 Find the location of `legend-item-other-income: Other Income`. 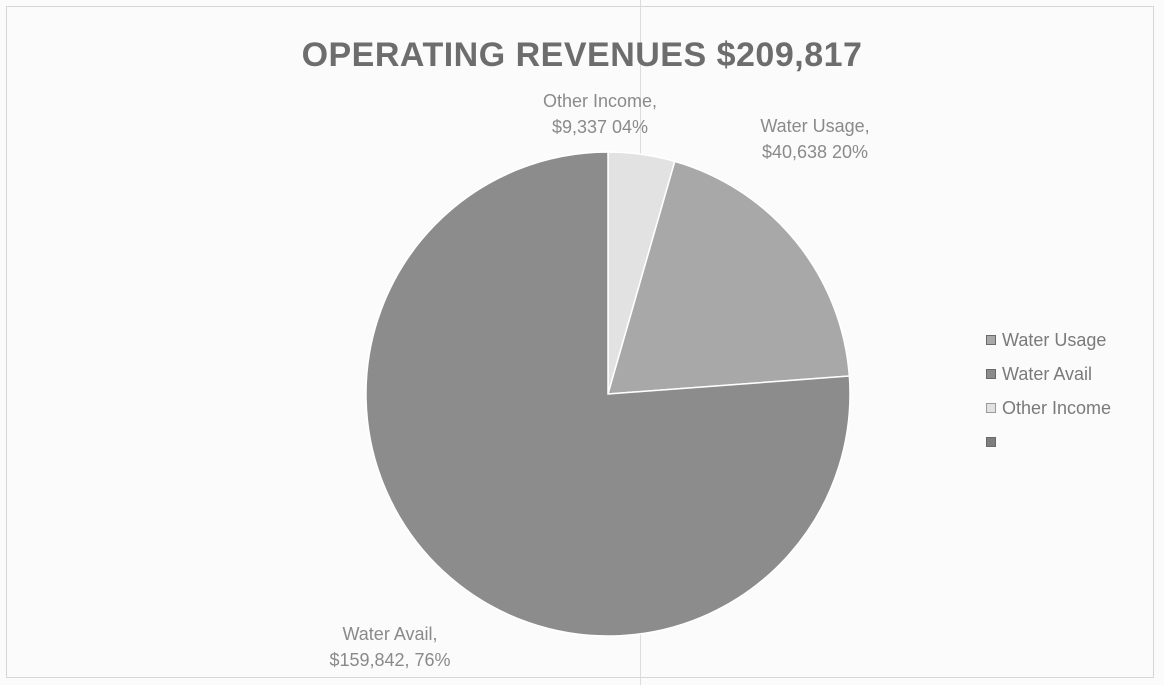

legend-item-other-income: Other Income is located at coordinates (1048, 408).